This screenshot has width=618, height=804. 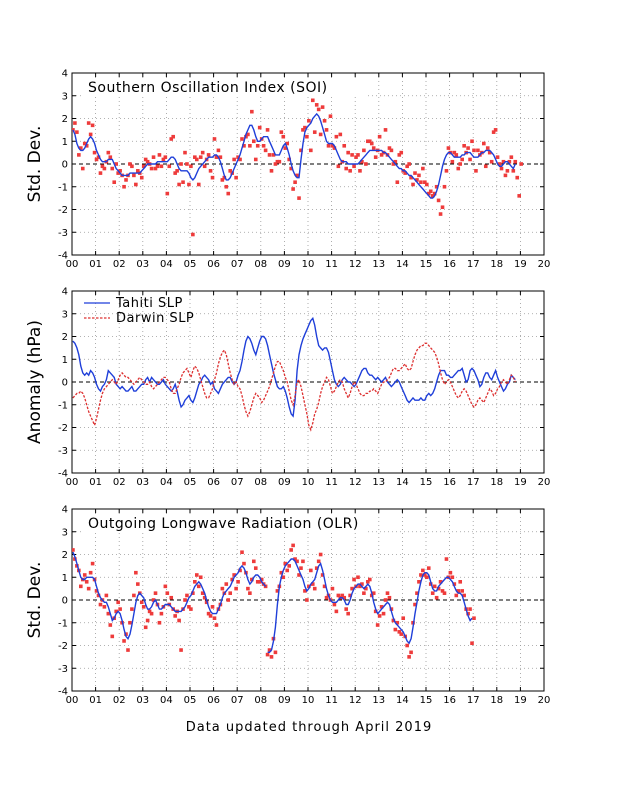 What do you see at coordinates (65, 165) in the screenshot?
I see `y-tick-label: 0` at bounding box center [65, 165].